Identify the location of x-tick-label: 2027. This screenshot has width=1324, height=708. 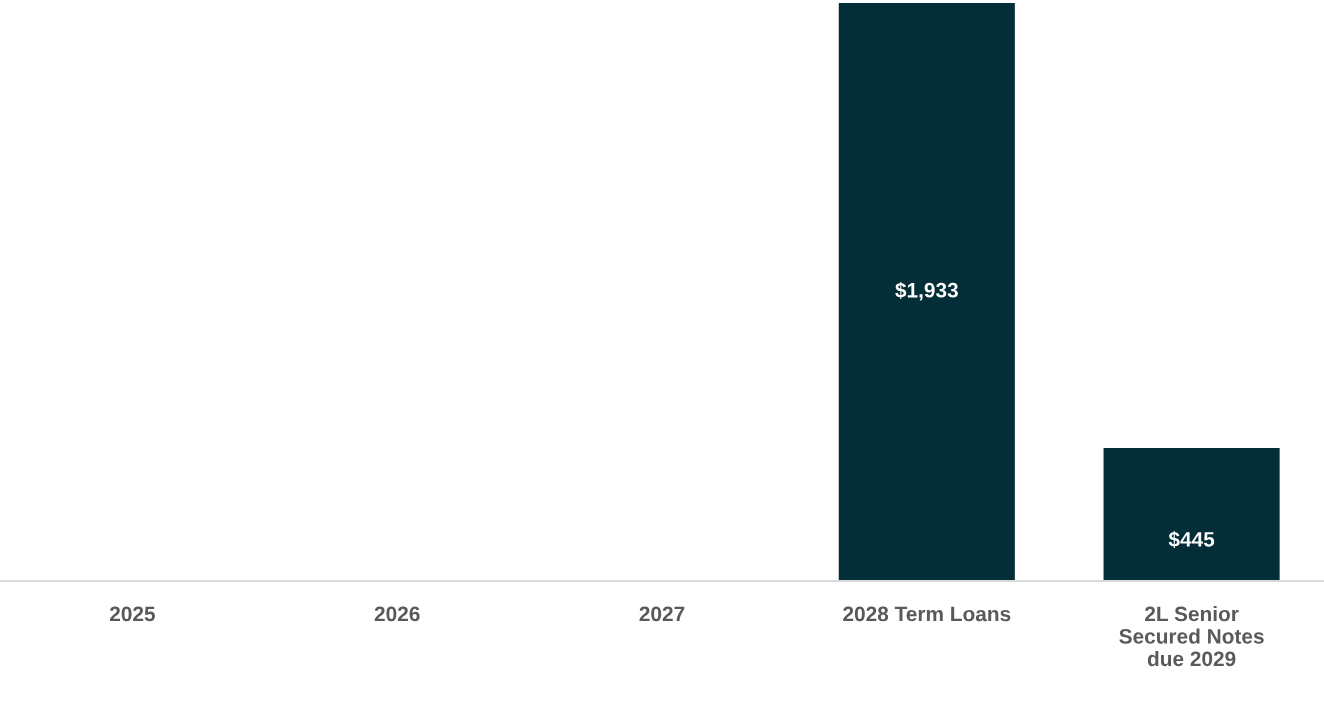
(662, 614).